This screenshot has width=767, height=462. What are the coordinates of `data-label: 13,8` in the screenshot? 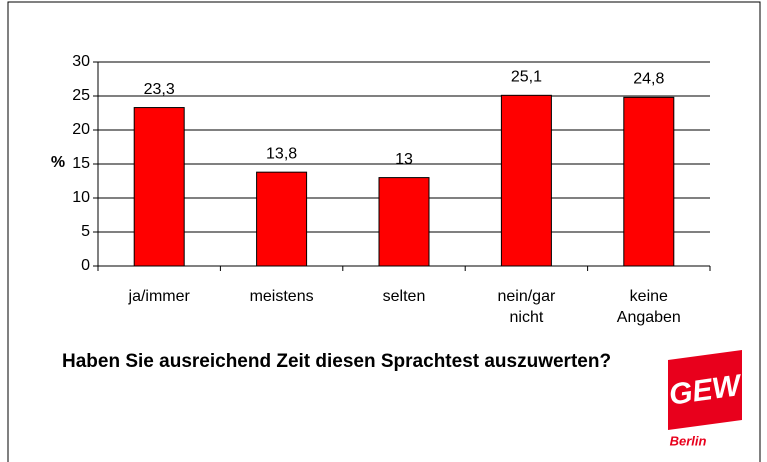 It's located at (281, 153).